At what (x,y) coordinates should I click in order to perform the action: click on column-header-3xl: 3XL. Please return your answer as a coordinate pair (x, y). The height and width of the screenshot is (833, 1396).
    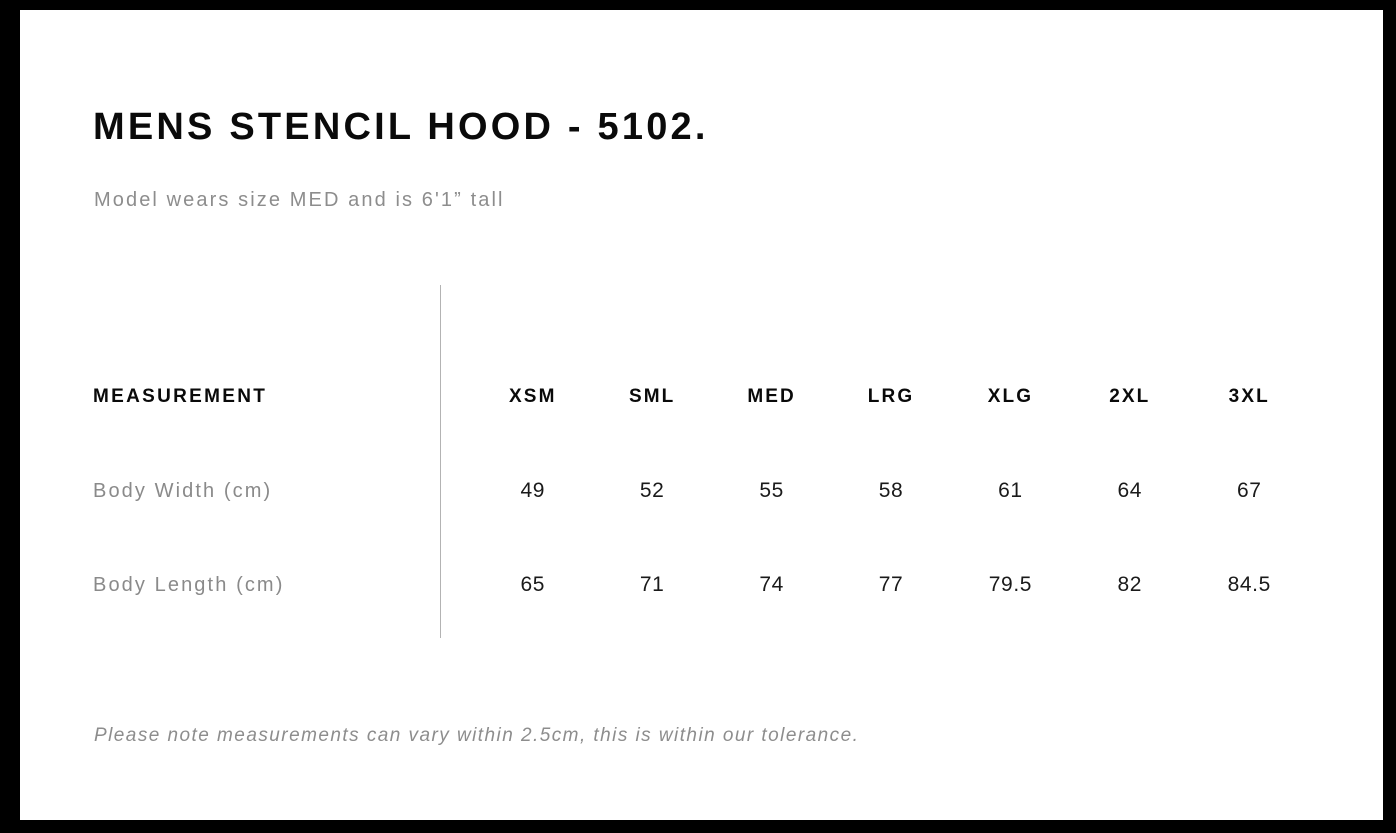
    Looking at the image, I should click on (1249, 396).